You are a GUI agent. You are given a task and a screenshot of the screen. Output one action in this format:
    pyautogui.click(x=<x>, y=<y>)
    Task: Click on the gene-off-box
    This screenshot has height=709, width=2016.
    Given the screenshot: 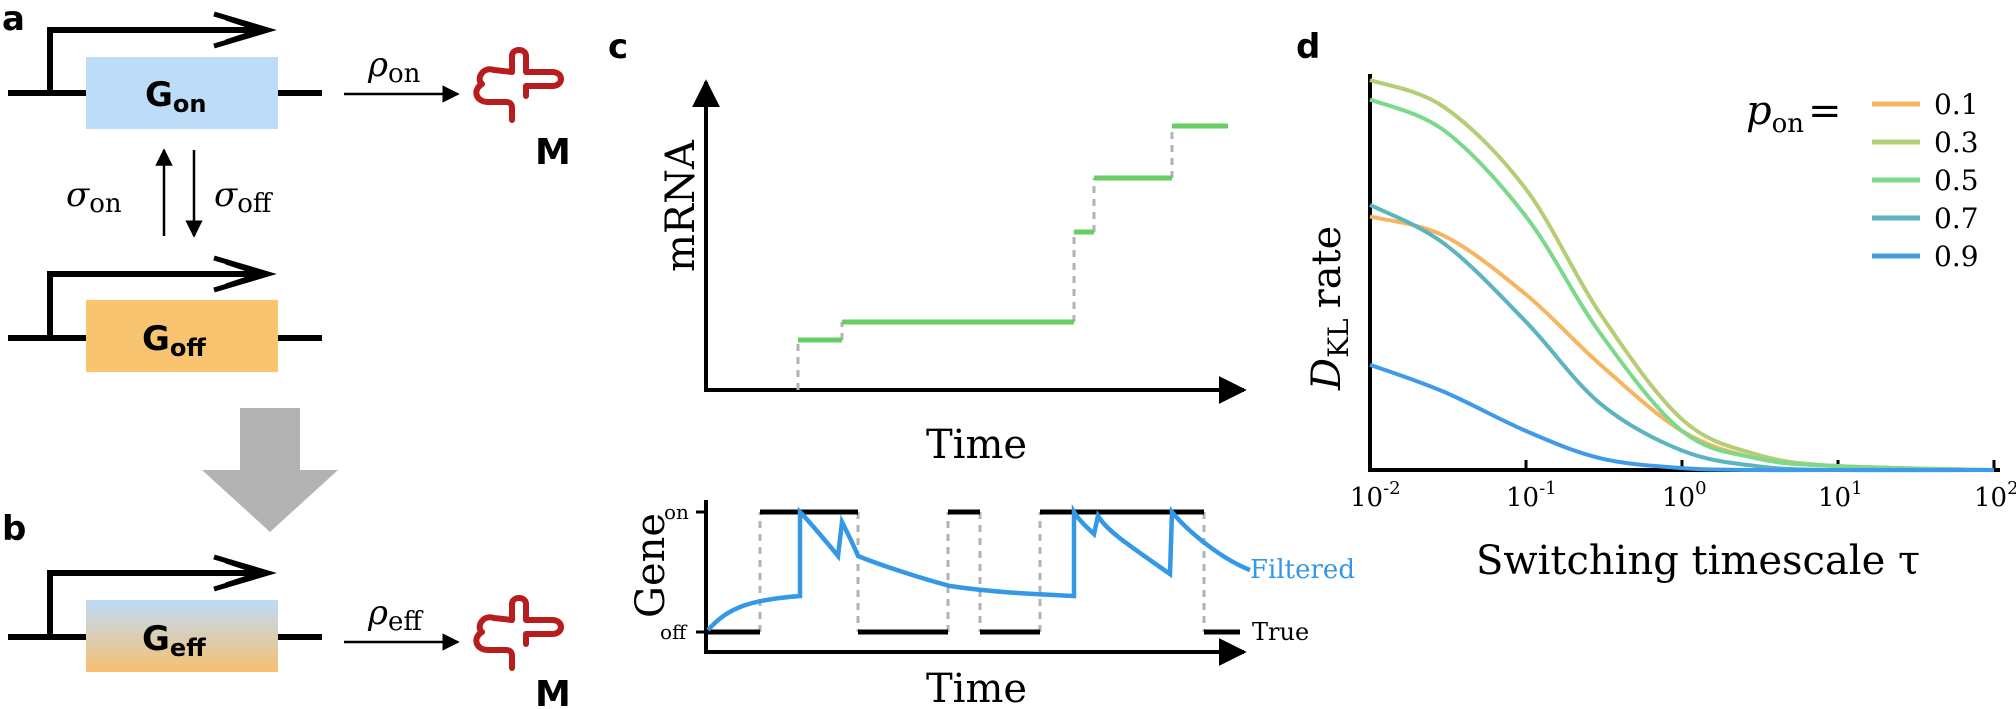 What is the action you would take?
    pyautogui.click(x=182, y=336)
    